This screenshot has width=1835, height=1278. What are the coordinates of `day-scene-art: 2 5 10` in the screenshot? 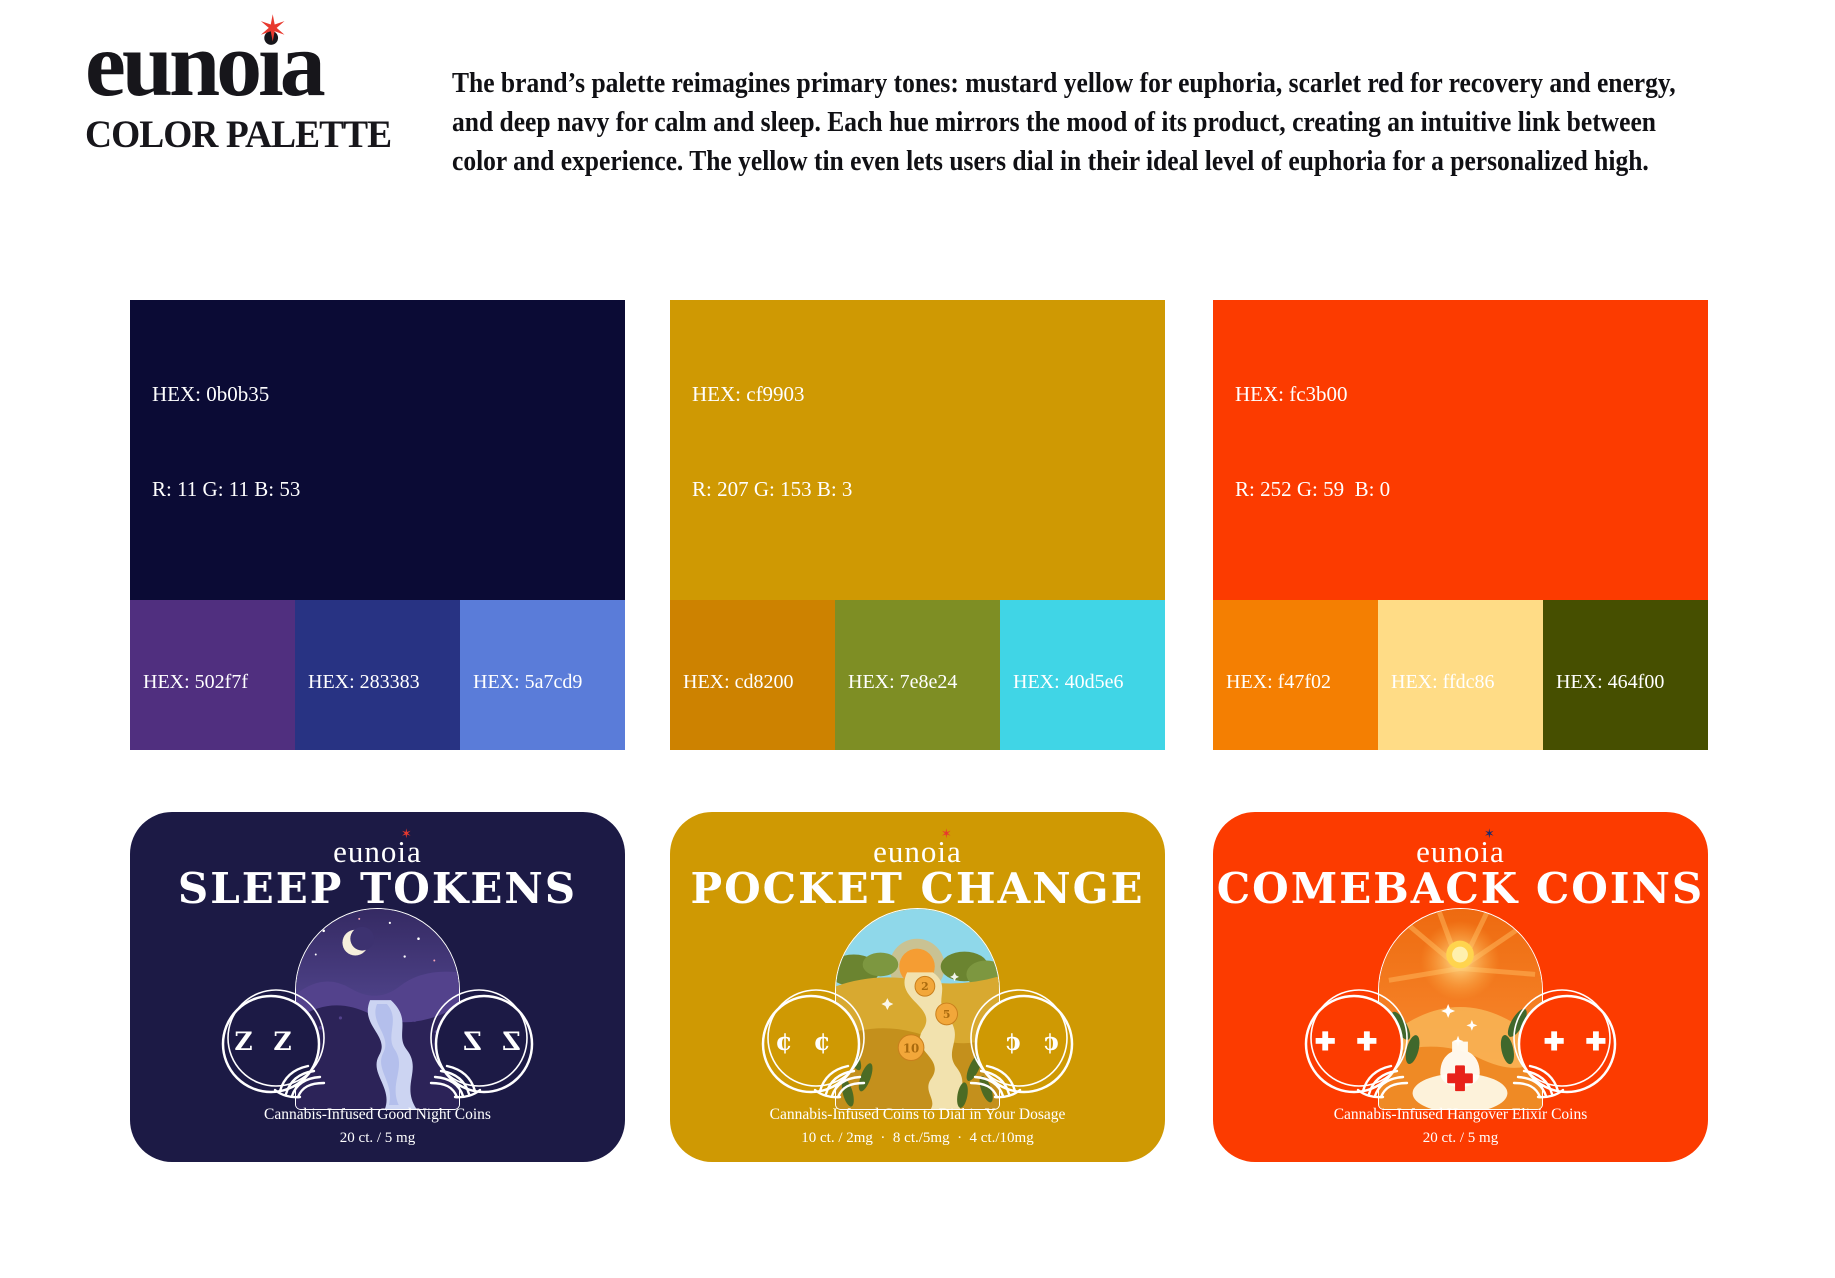 It's located at (917, 1009).